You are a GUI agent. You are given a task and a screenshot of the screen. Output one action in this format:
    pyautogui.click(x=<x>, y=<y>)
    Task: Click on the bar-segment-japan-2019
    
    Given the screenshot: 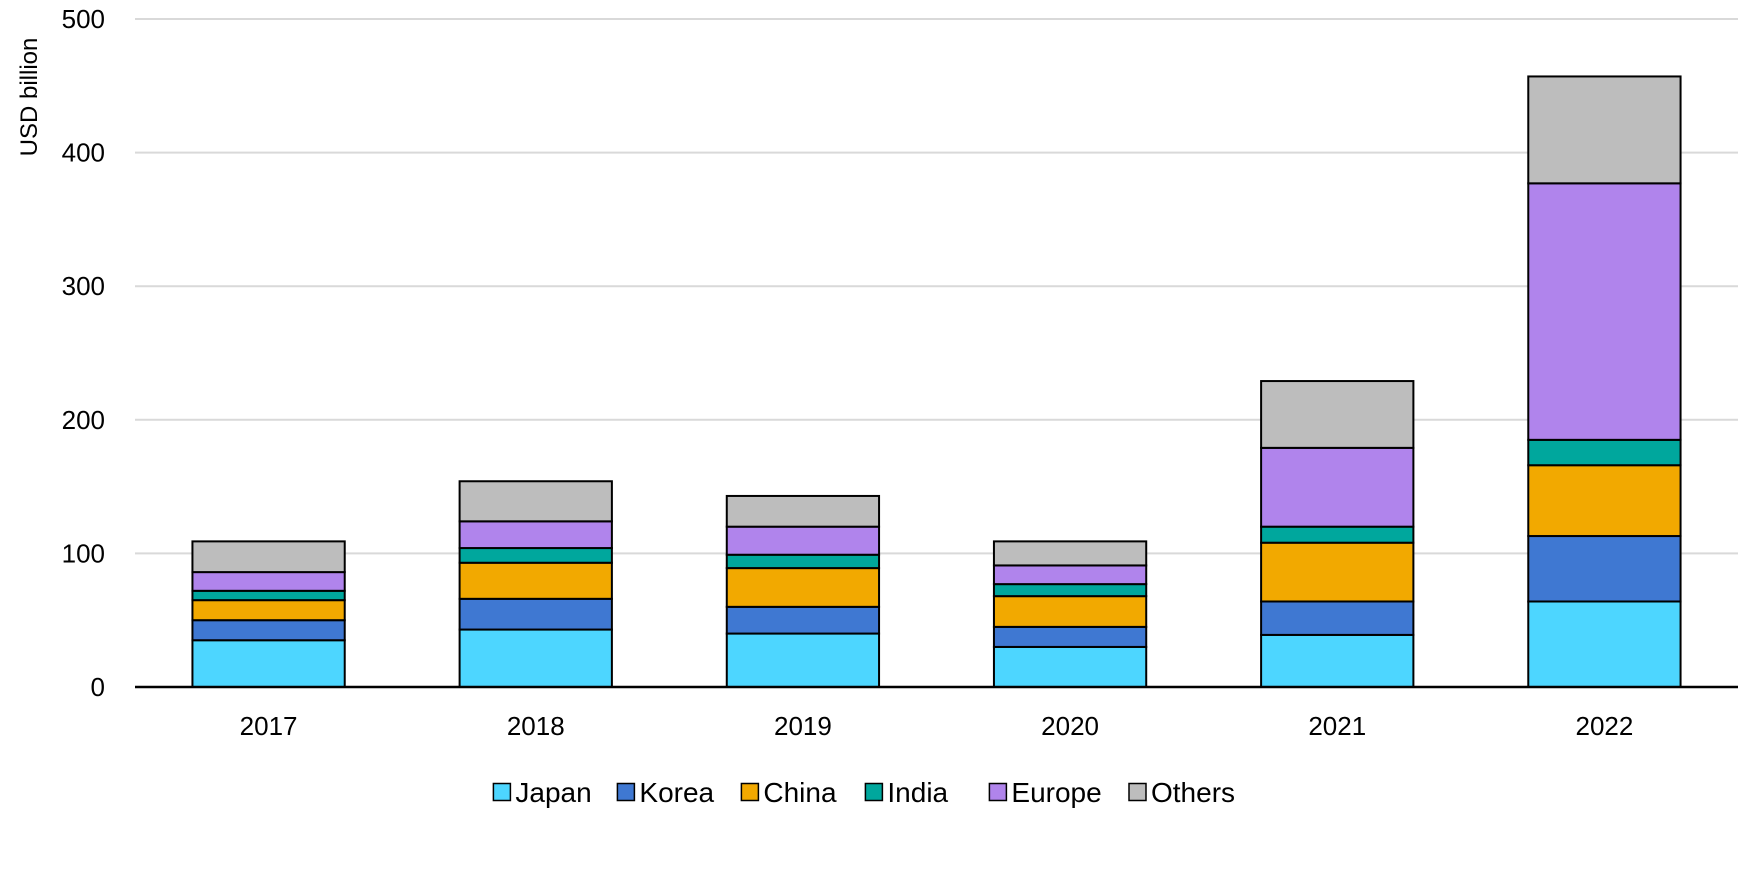 What is the action you would take?
    pyautogui.click(x=803, y=660)
    